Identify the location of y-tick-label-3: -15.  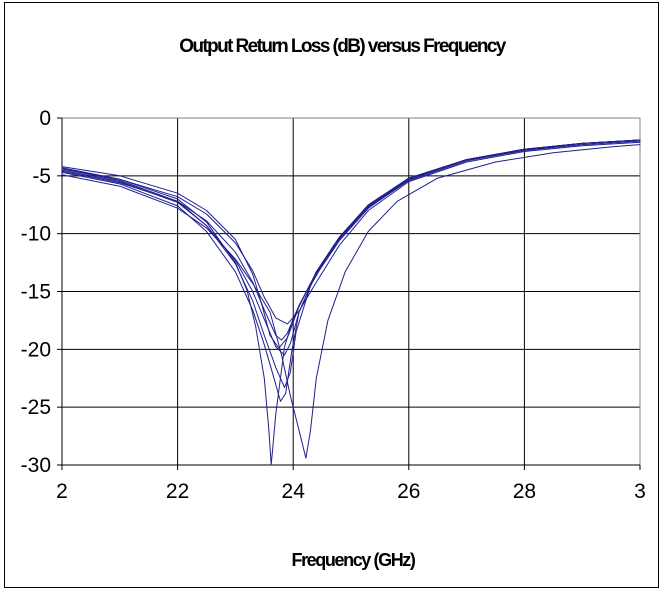
(36, 292).